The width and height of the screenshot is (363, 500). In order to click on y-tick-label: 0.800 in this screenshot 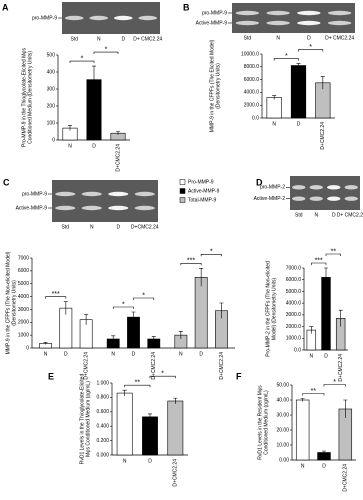, I will do `click(102, 398)`.